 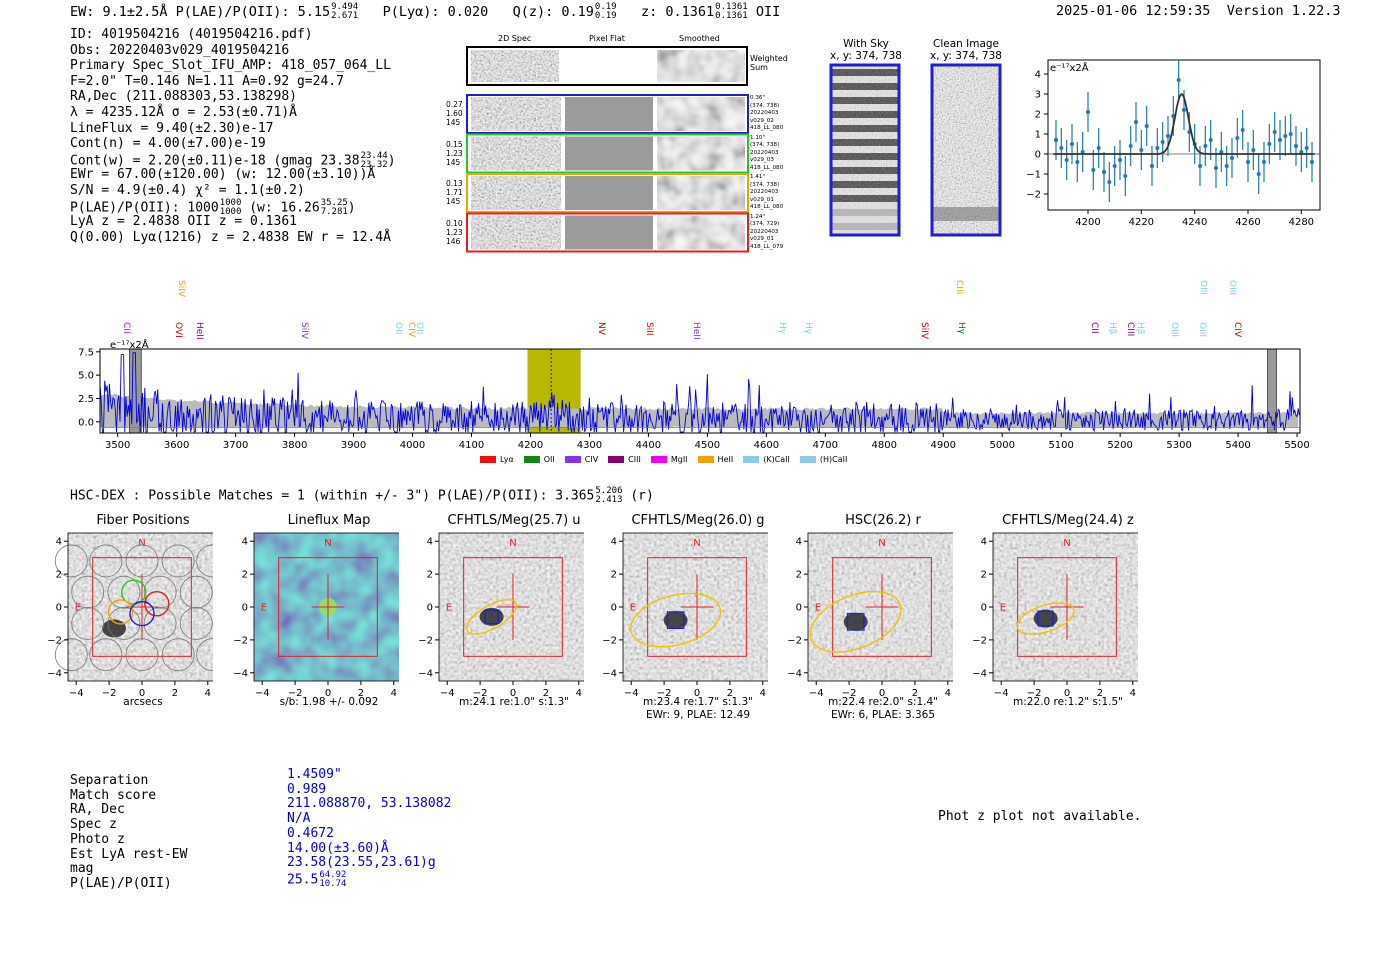 I want to click on spec-xtick-label: 5300, so click(x=1178, y=445).